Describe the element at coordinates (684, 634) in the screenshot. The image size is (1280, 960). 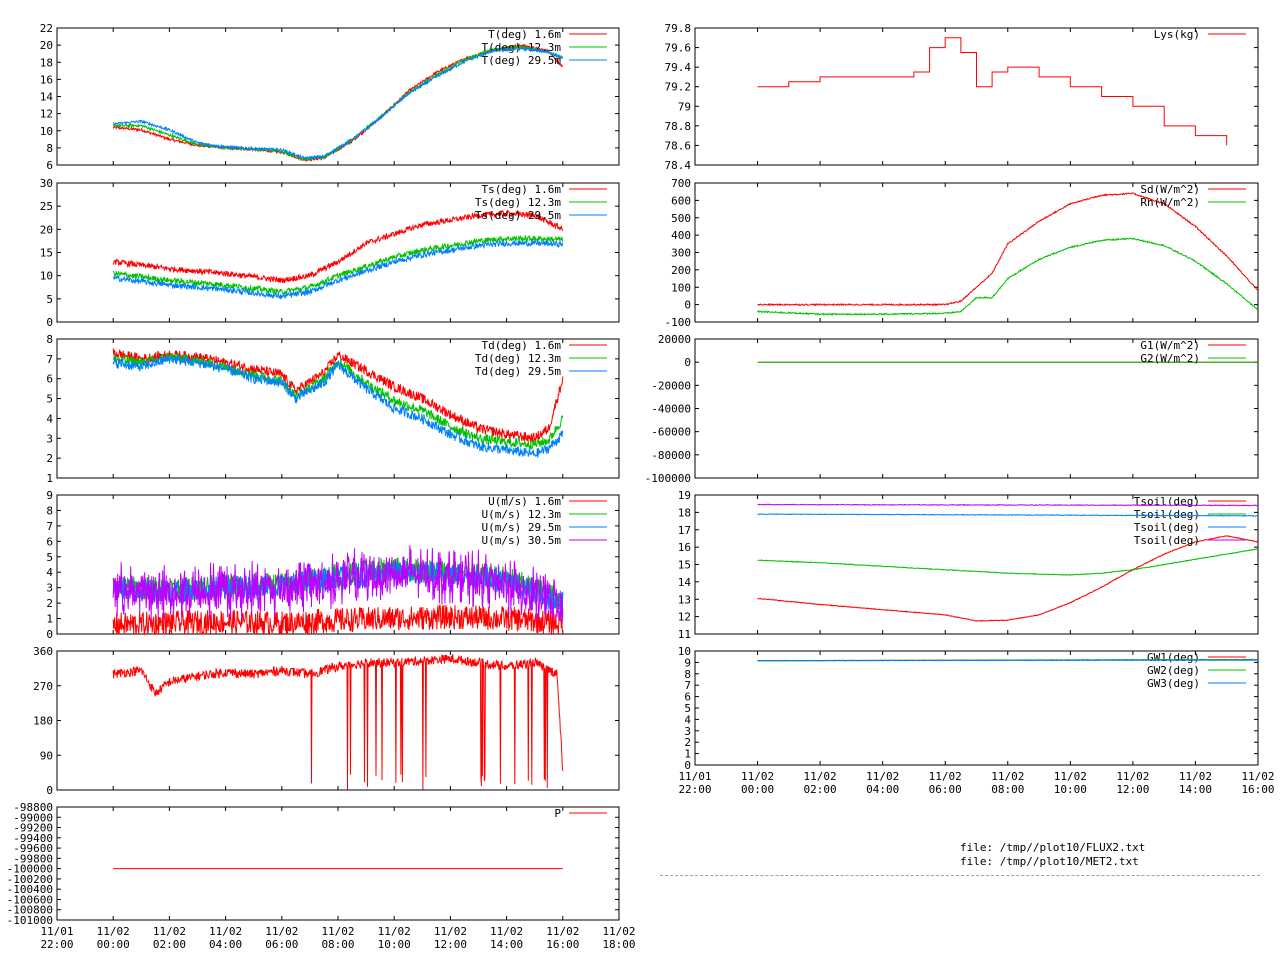
I see `y-tick-label: 11` at that location.